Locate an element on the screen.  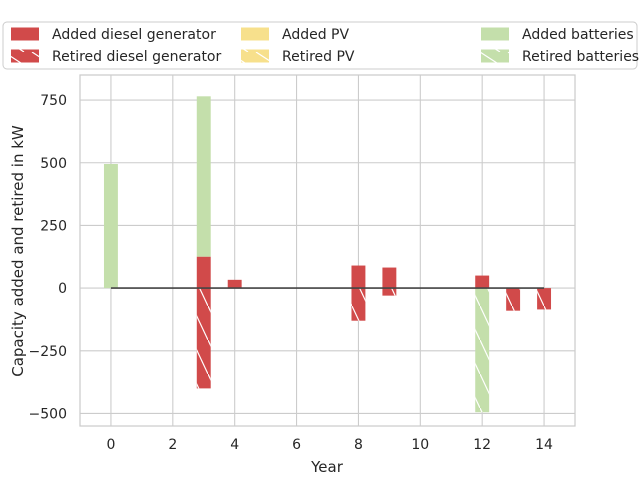
legend-swatch-added-batteries is located at coordinates (495, 34).